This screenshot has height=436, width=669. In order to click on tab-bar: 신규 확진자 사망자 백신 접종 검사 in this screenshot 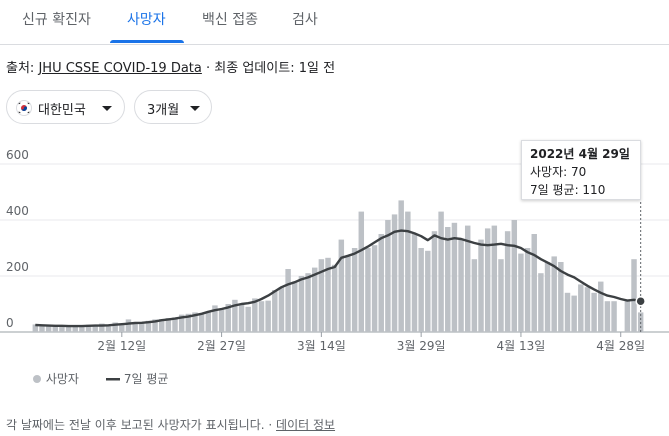, I will do `click(334, 22)`.